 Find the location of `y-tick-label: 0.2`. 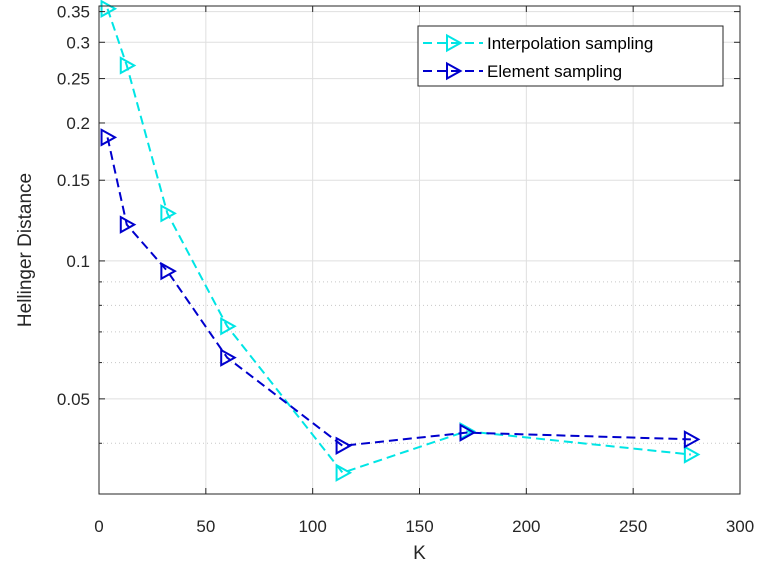

y-tick-label: 0.2 is located at coordinates (78, 123).